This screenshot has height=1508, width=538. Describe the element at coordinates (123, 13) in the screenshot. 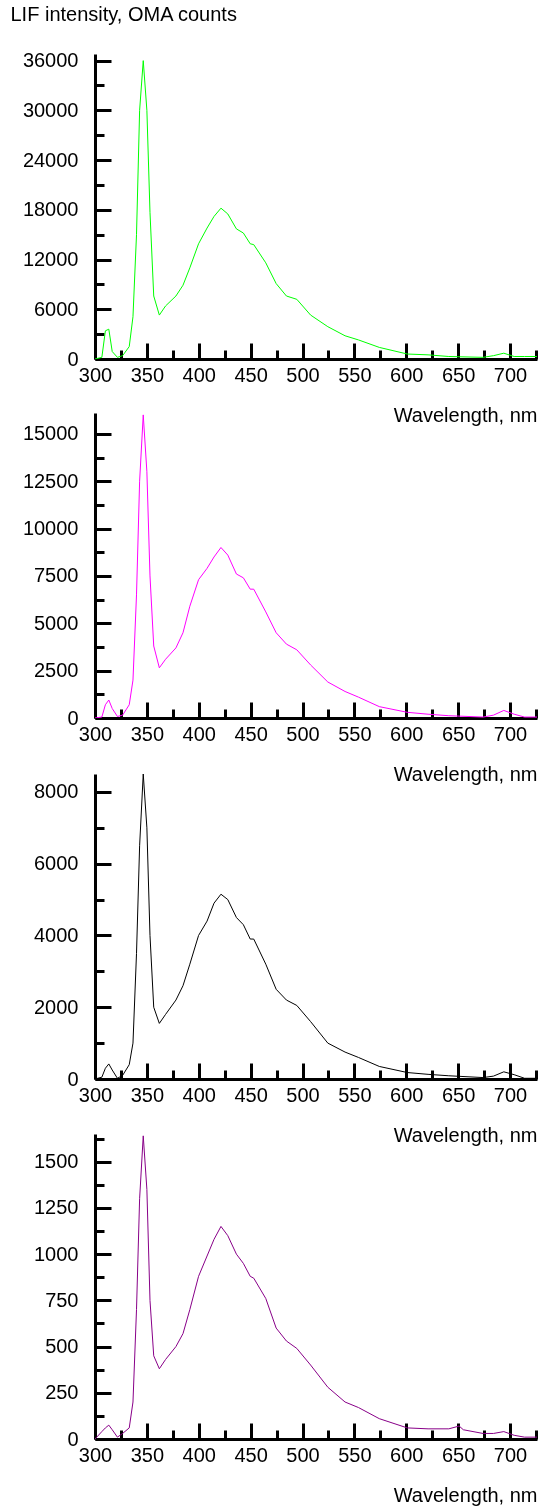

I see `y-axis-title: LIF intensity, OMA counts` at that location.